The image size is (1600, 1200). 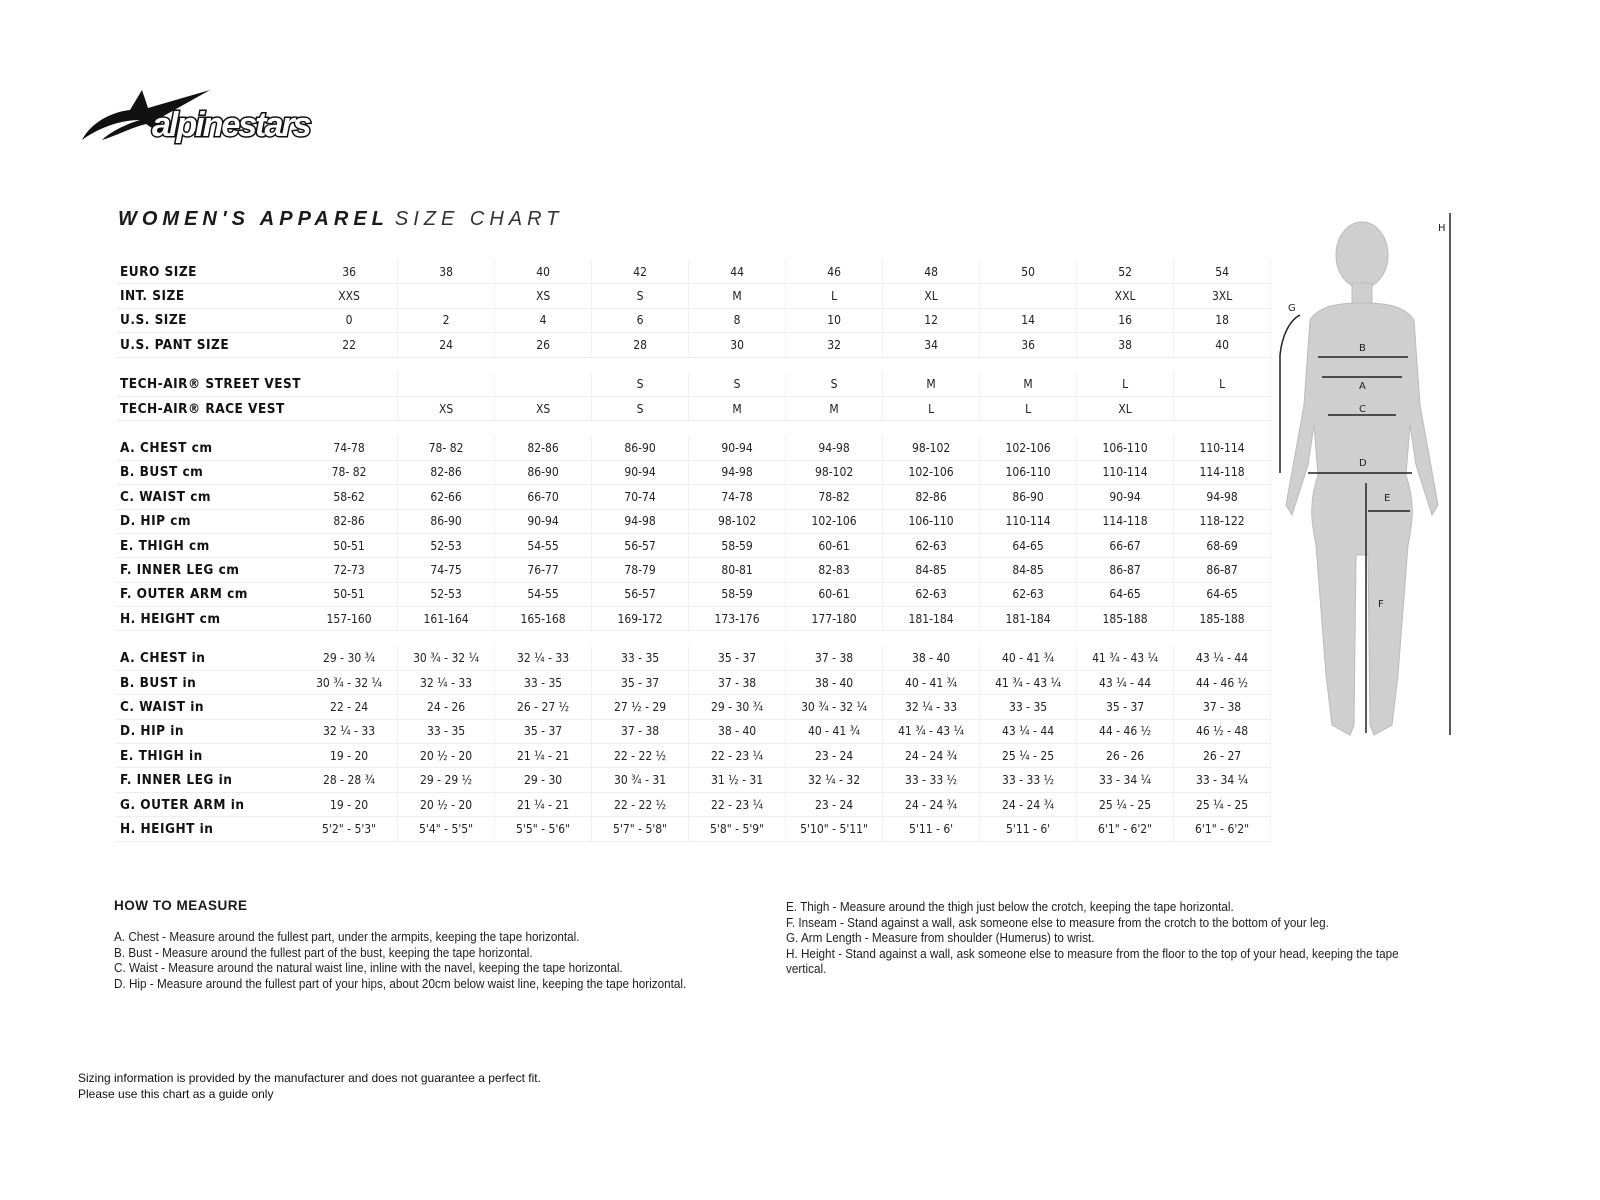 I want to click on table-cell: 114-118, so click(x=1125, y=521).